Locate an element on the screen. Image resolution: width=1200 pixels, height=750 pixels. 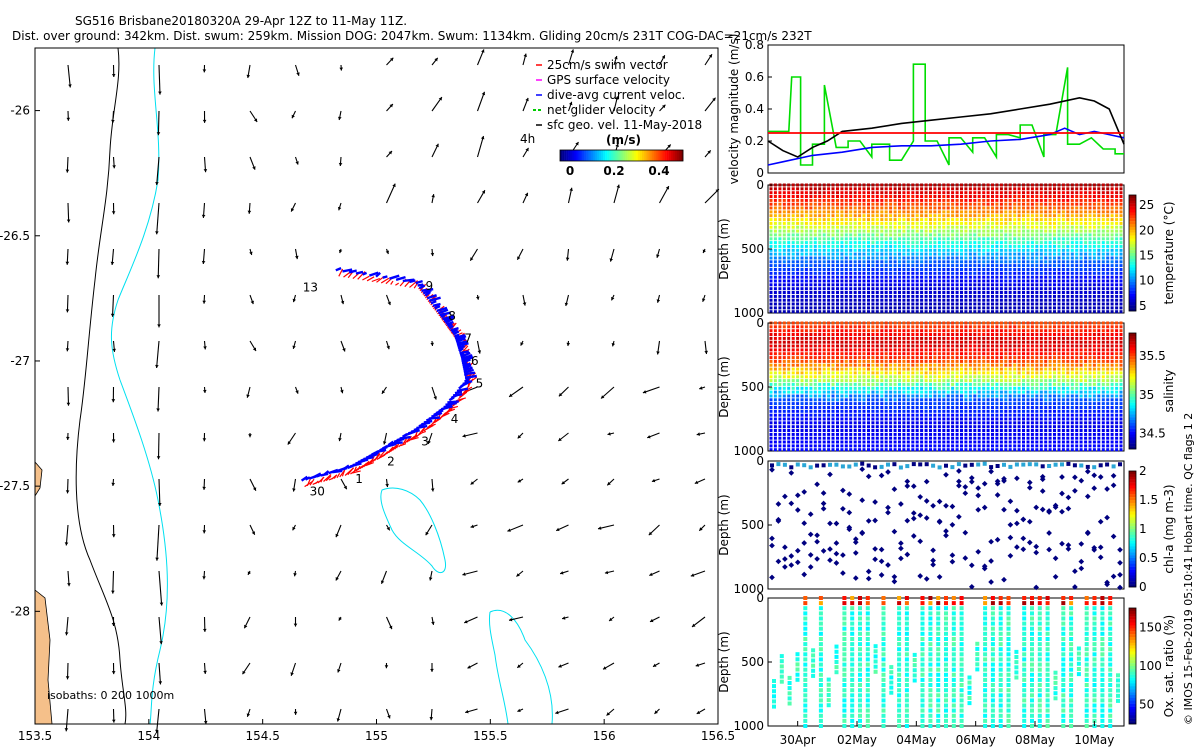
swim-vector is located at coordinates (405, 441).